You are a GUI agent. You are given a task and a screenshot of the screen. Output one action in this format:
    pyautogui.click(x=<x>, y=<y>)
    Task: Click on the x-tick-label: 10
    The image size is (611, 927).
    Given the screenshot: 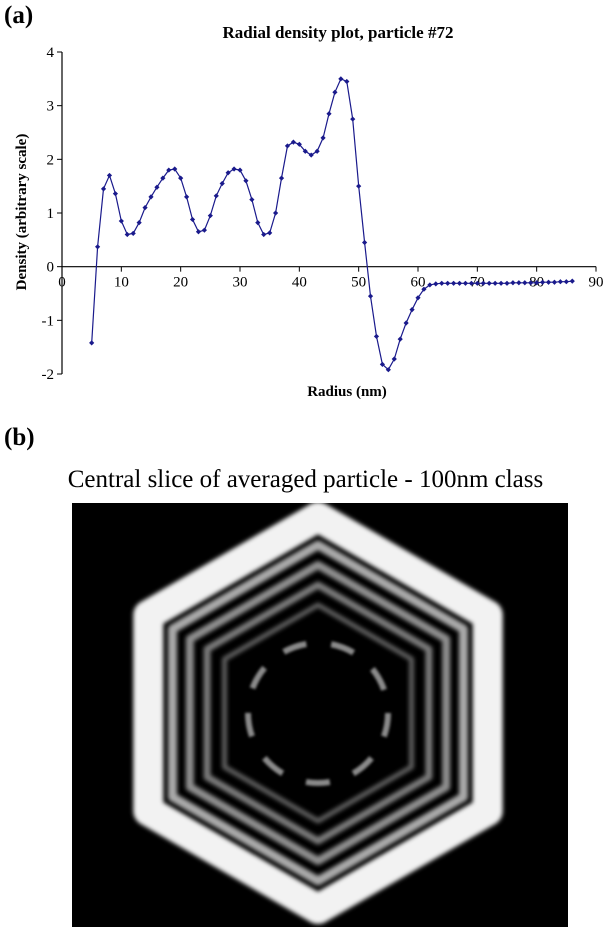 What is the action you would take?
    pyautogui.click(x=121, y=283)
    